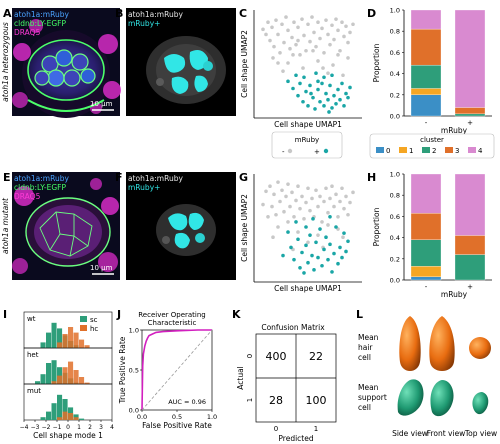 The width and height of the screenshot is (500, 444). What do you see at coordinates (276, 356) in the screenshot?
I see `k-cell-value: 400` at bounding box center [276, 356].